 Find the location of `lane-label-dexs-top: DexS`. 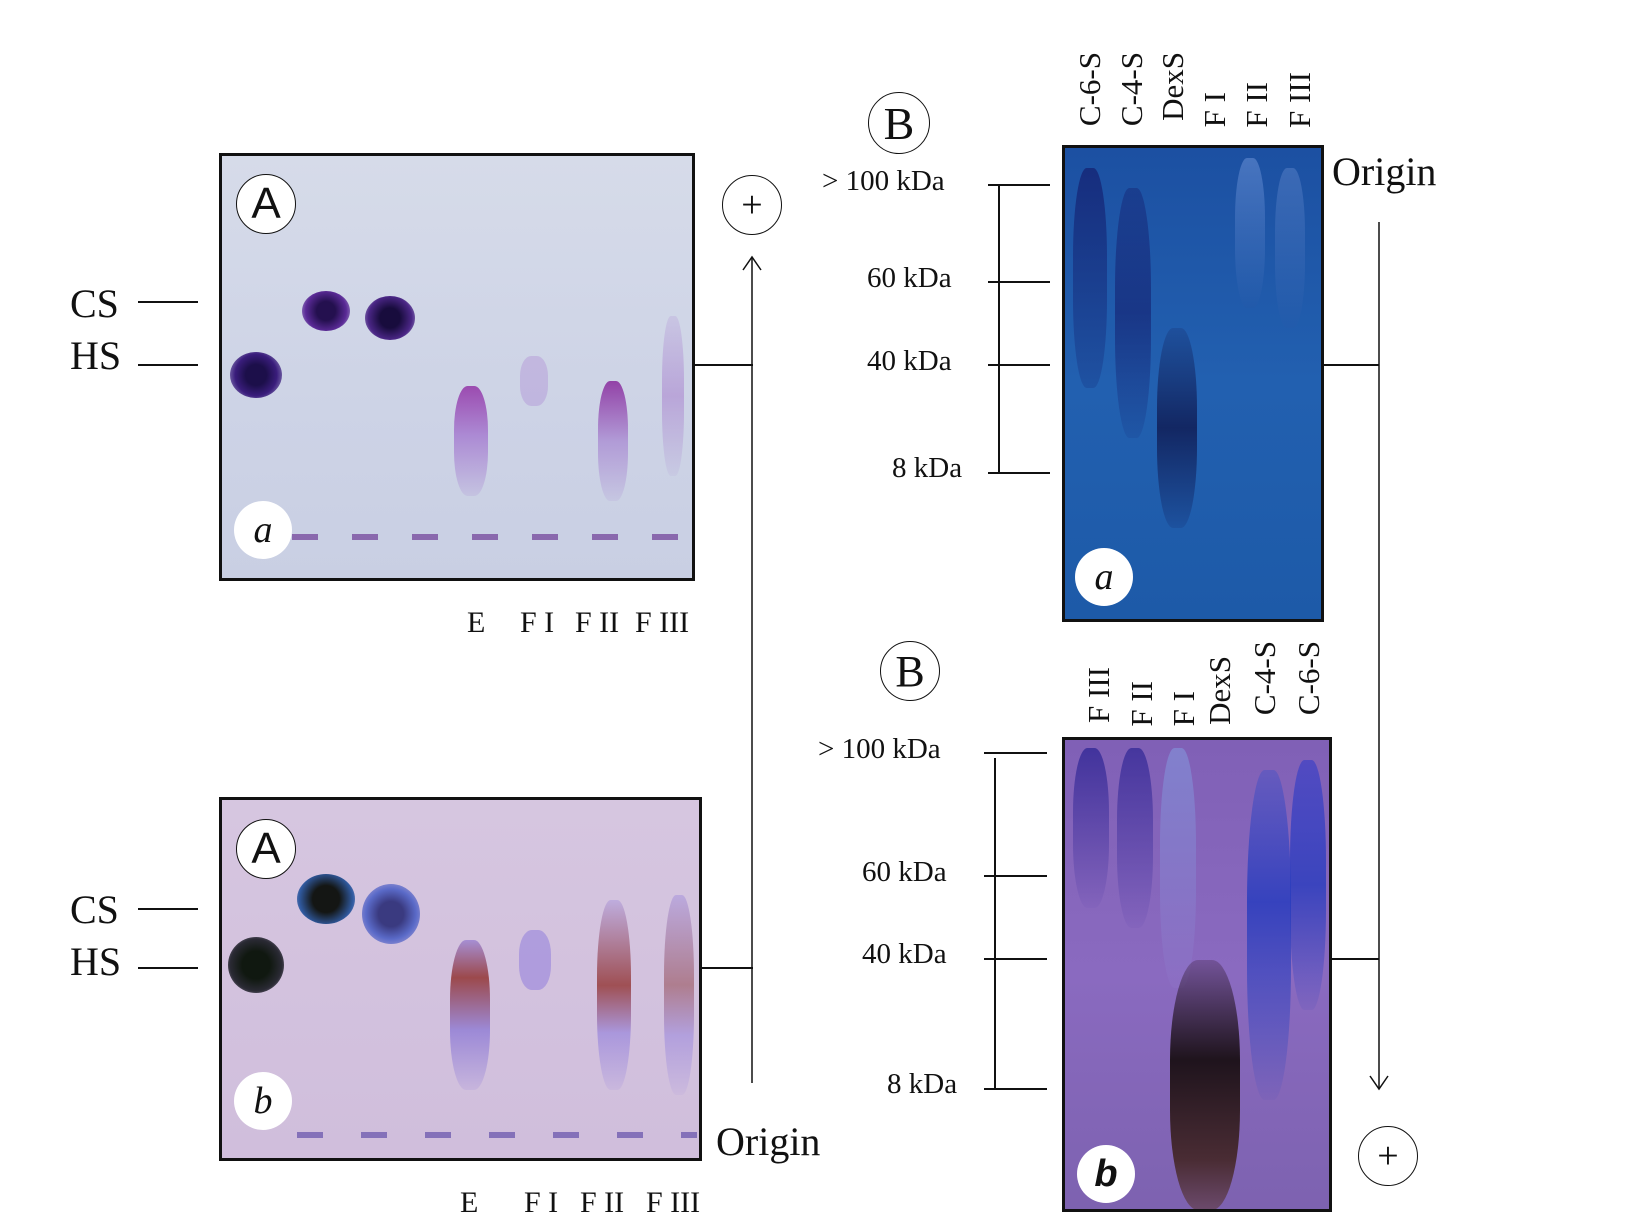

lane-label-dexs-top: DexS is located at coordinates (1172, 86).